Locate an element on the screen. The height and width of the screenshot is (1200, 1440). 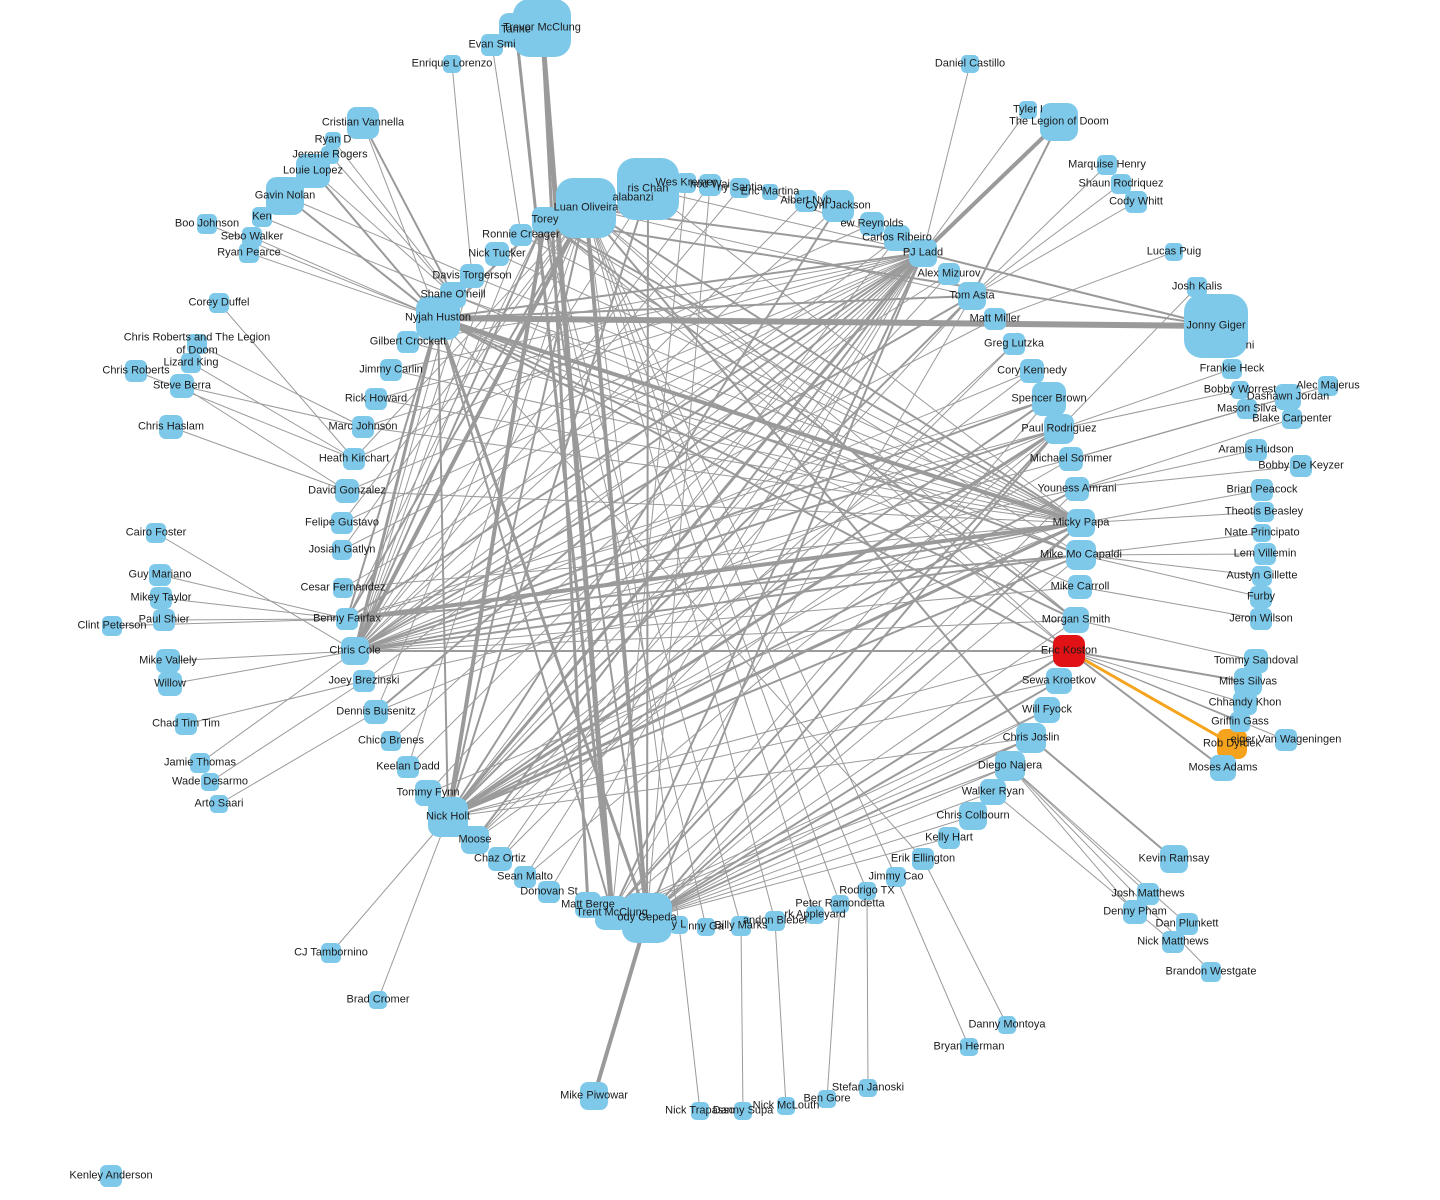
graph-node-will_fyock is located at coordinates (1047, 710).